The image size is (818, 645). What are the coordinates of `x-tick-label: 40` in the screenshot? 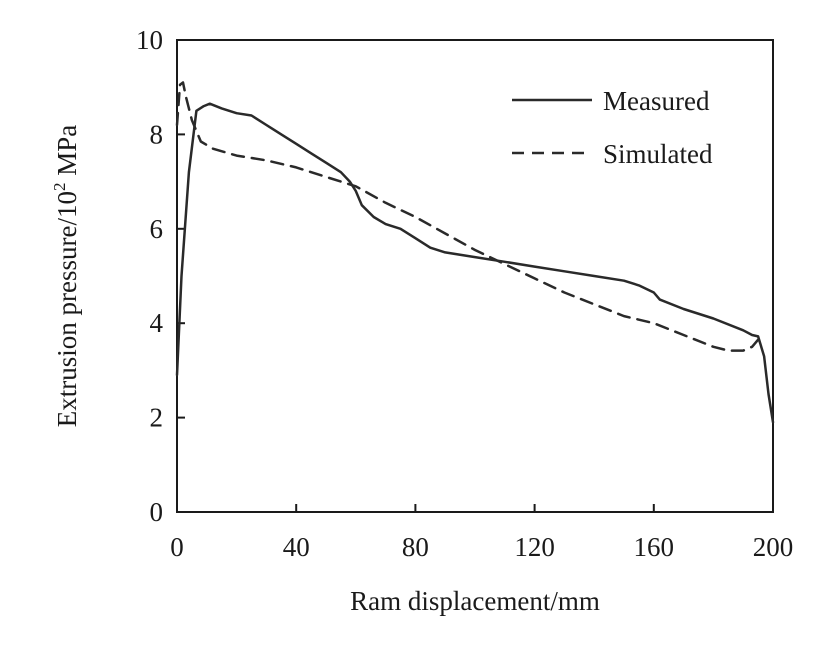 It's located at (296, 547).